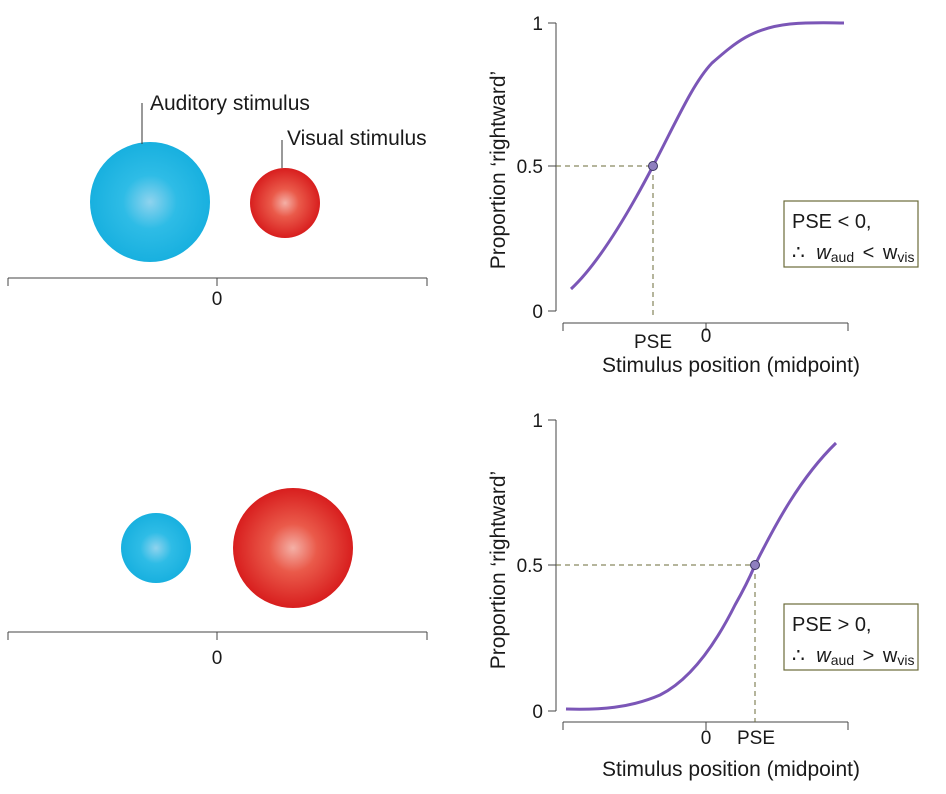 This screenshot has width=946, height=794. What do you see at coordinates (537, 312) in the screenshot?
I see `top-chart-y-tick-label-0: 0` at bounding box center [537, 312].